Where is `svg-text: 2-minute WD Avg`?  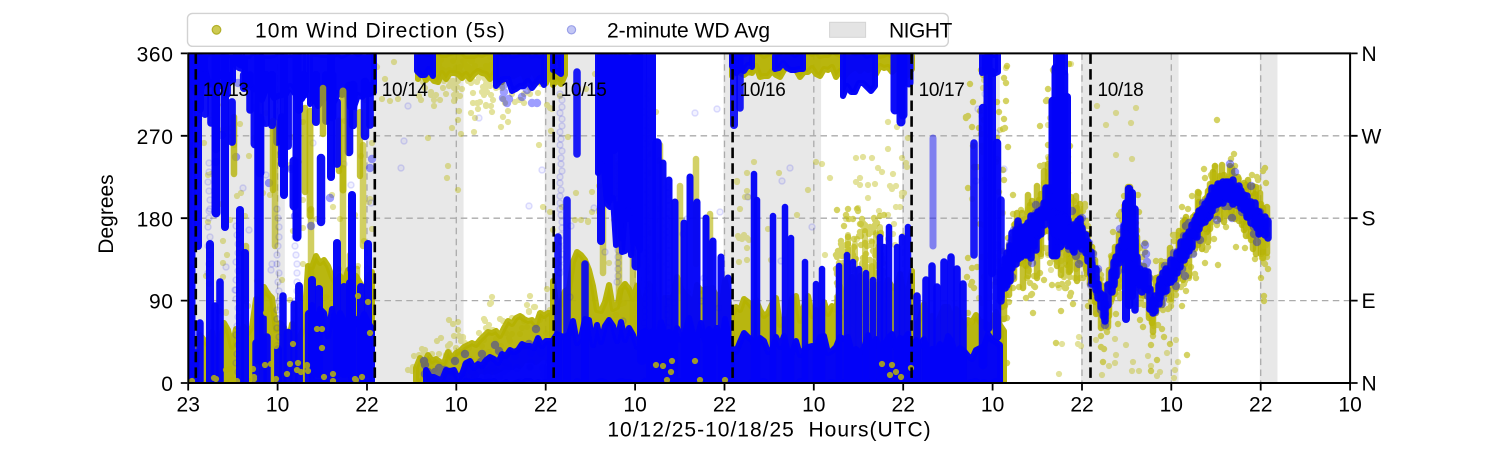 svg-text: 2-minute WD Avg is located at coordinates (688, 30).